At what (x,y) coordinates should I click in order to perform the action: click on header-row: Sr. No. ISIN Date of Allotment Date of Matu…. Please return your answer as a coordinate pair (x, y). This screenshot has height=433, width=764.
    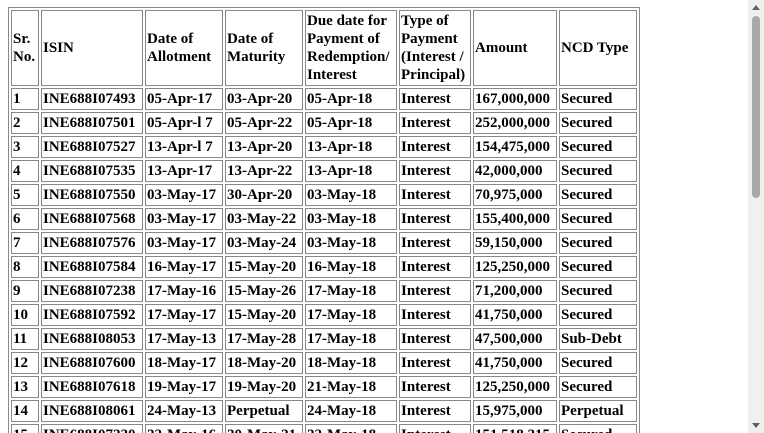
    Looking at the image, I should click on (324, 48).